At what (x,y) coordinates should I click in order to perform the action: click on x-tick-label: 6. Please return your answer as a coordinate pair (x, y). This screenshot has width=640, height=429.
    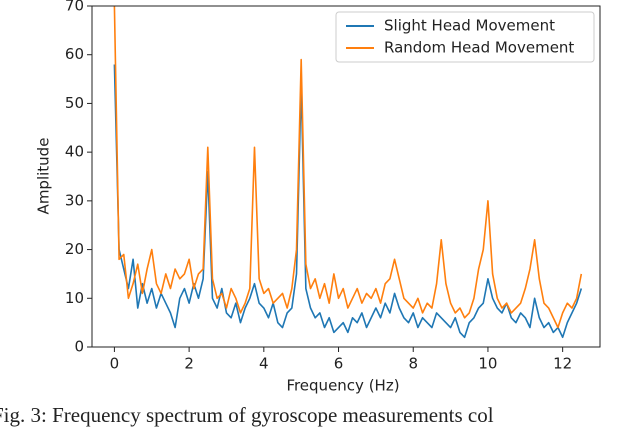
    Looking at the image, I should click on (339, 364).